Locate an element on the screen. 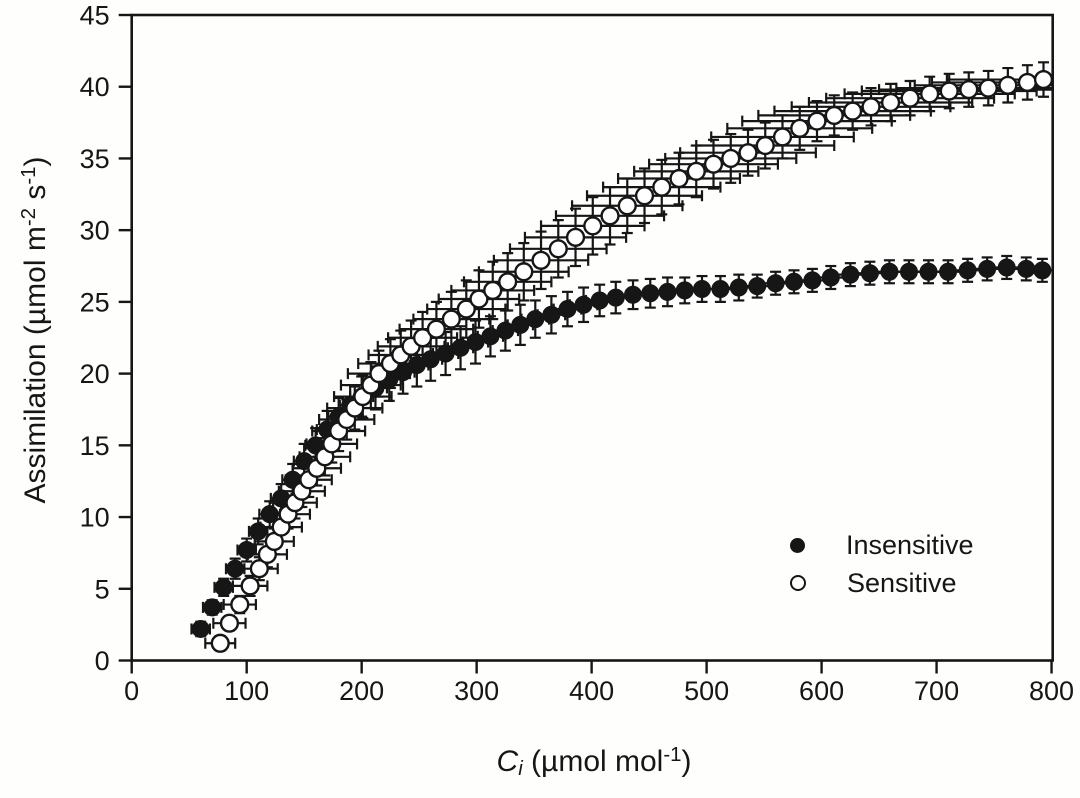 This screenshot has height=798, width=1080. x-tick-label: 100 is located at coordinates (246, 691).